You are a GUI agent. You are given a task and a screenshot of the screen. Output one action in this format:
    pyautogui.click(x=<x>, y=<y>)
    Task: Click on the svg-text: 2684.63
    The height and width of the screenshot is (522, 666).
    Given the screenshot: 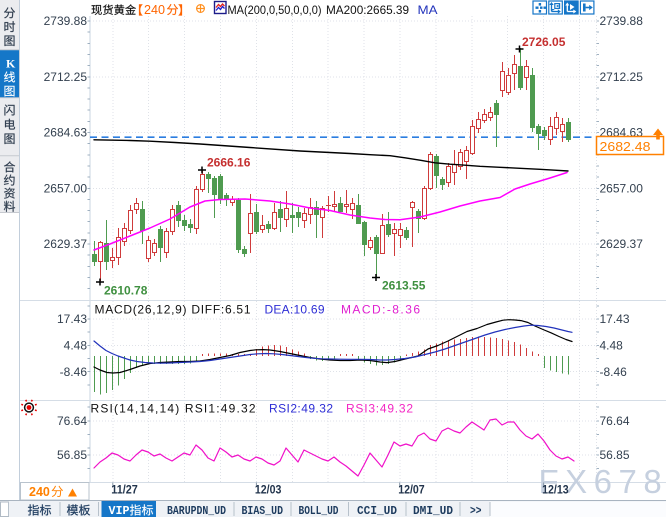 What is the action you would take?
    pyautogui.click(x=66, y=133)
    